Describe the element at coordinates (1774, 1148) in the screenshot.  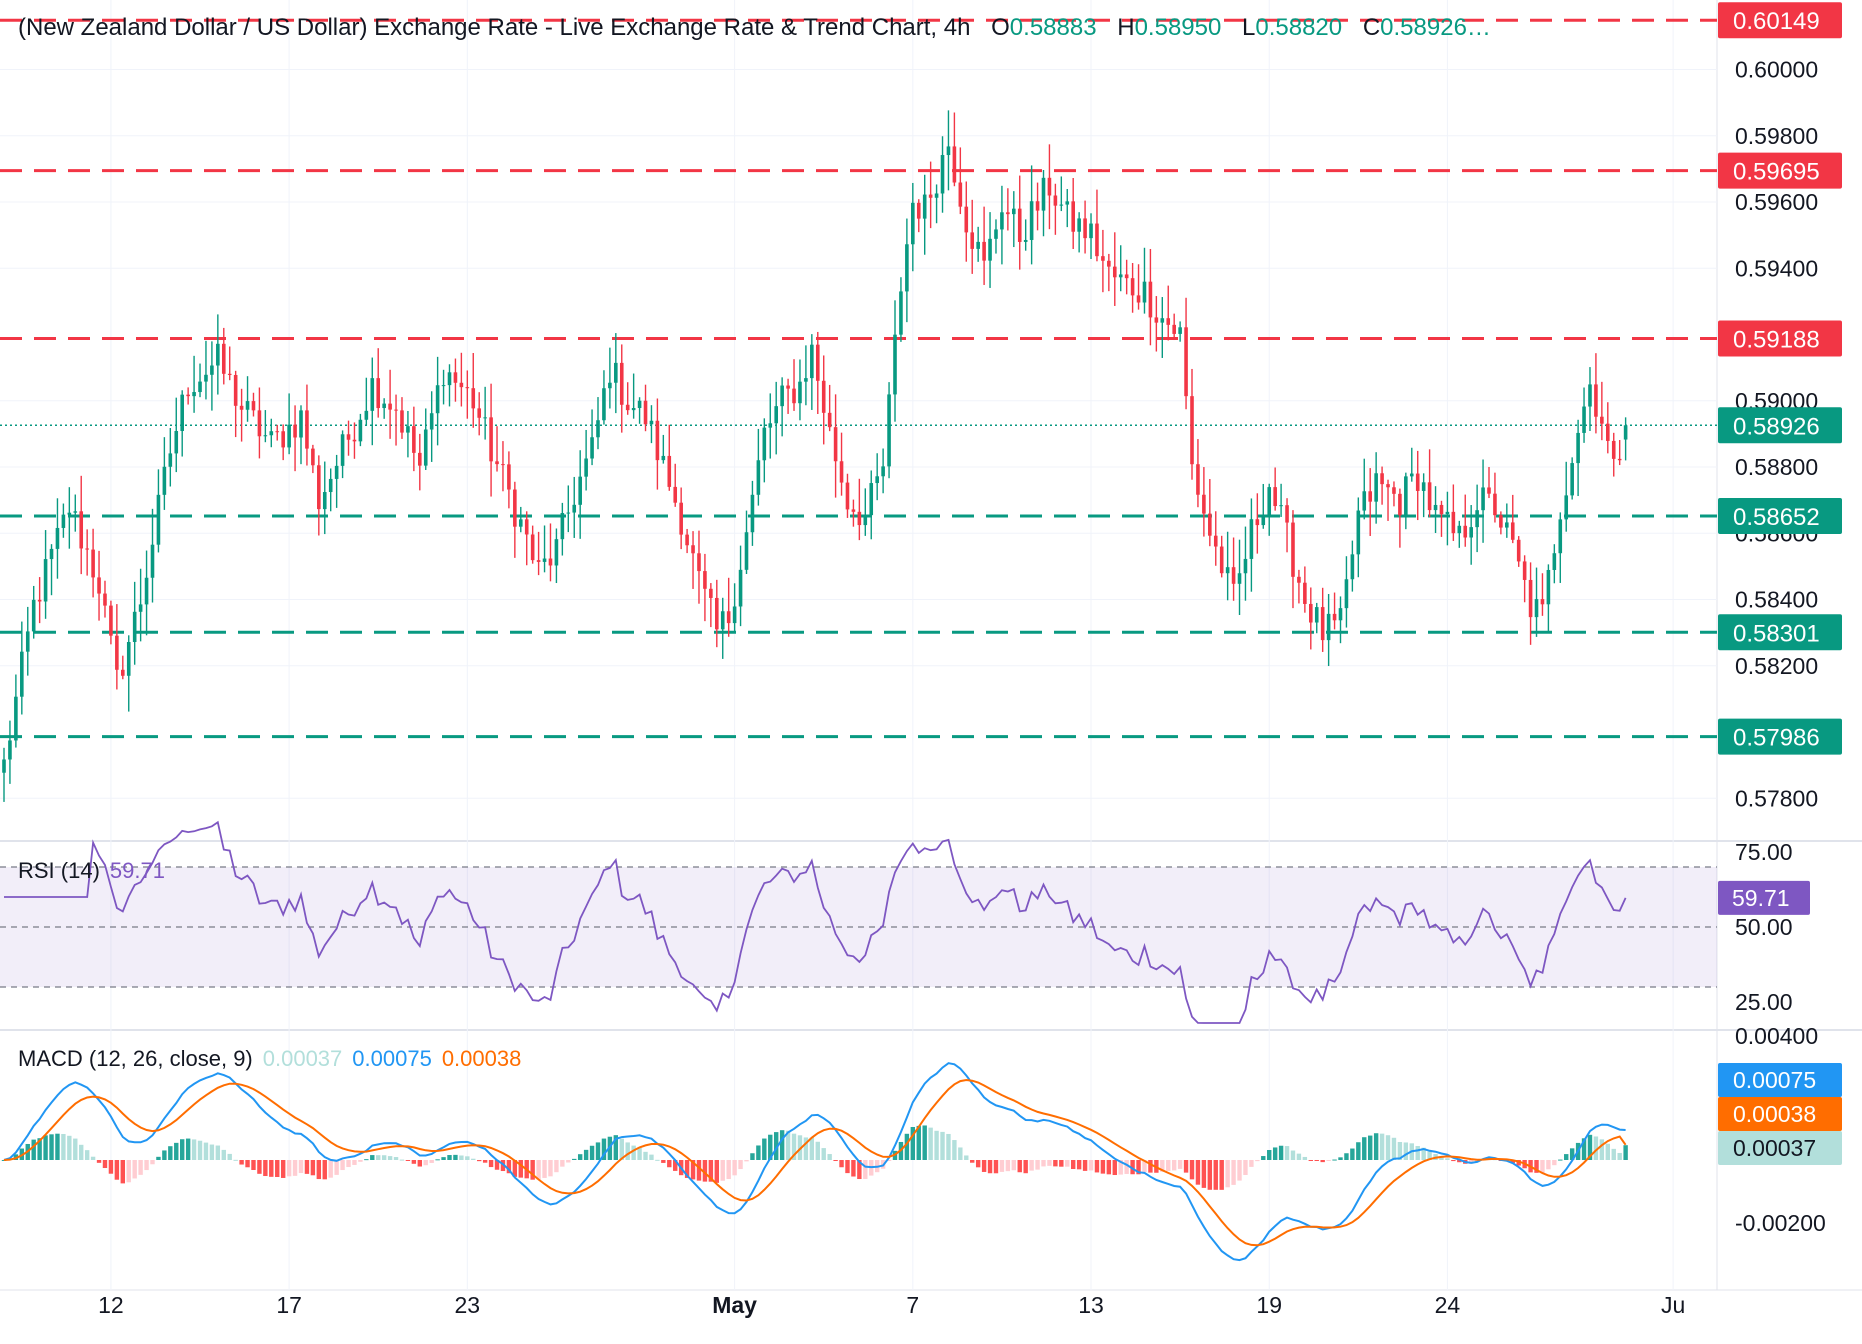
I see `histogram-tag-text: 0.00037` at that location.